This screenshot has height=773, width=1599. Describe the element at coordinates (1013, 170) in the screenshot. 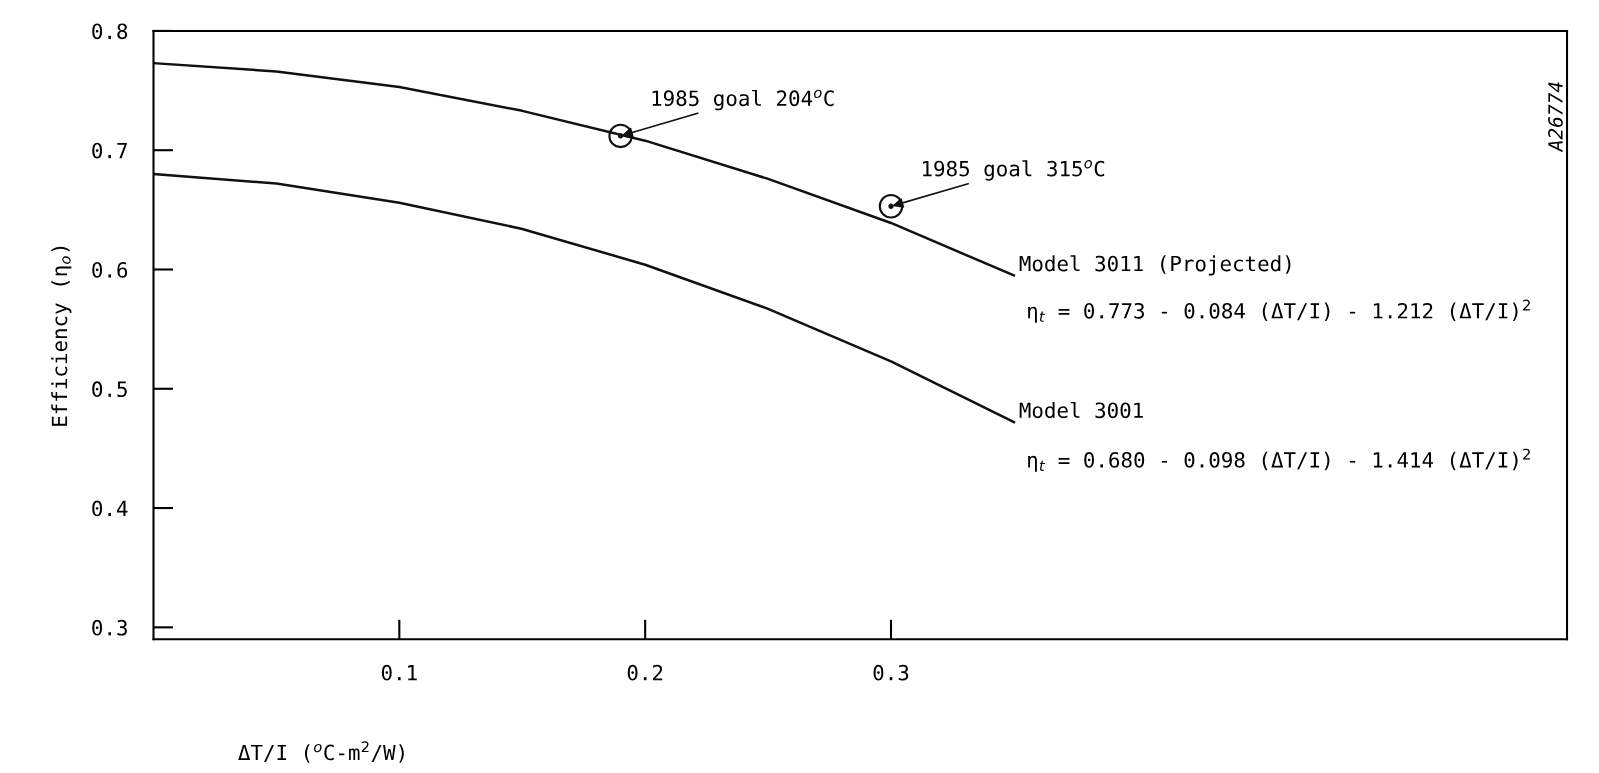

I see `annotation: 1985 goal 315$^{o}$C` at that location.